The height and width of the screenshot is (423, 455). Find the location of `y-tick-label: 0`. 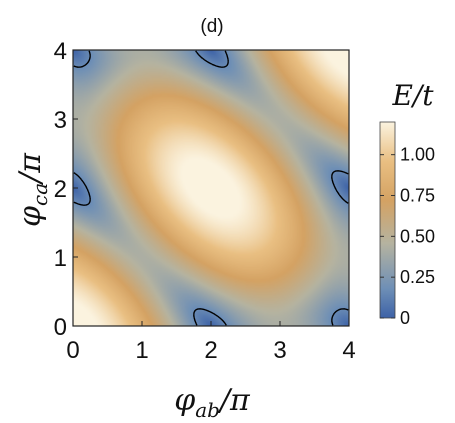

y-tick-label: 0 is located at coordinates (60, 327).